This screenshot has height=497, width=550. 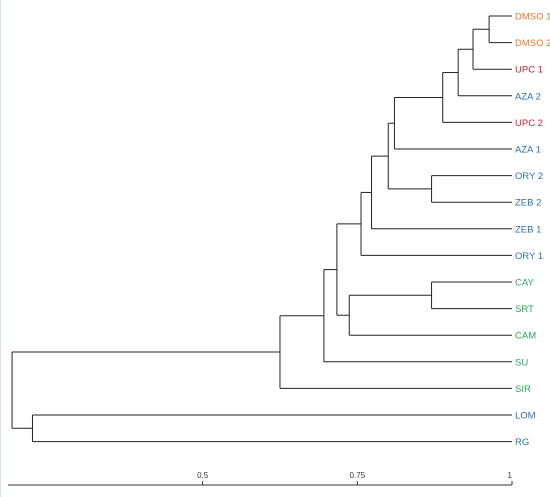 I want to click on leaf-label: CAM, so click(x=525, y=336).